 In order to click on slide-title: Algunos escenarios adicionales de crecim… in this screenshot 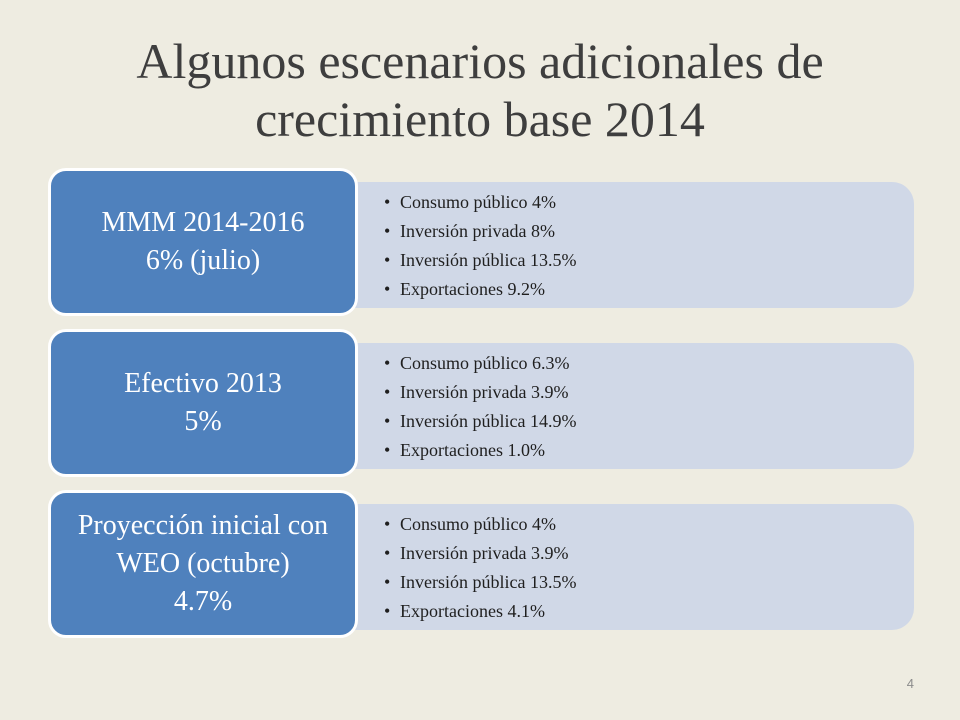, I will do `click(480, 90)`.